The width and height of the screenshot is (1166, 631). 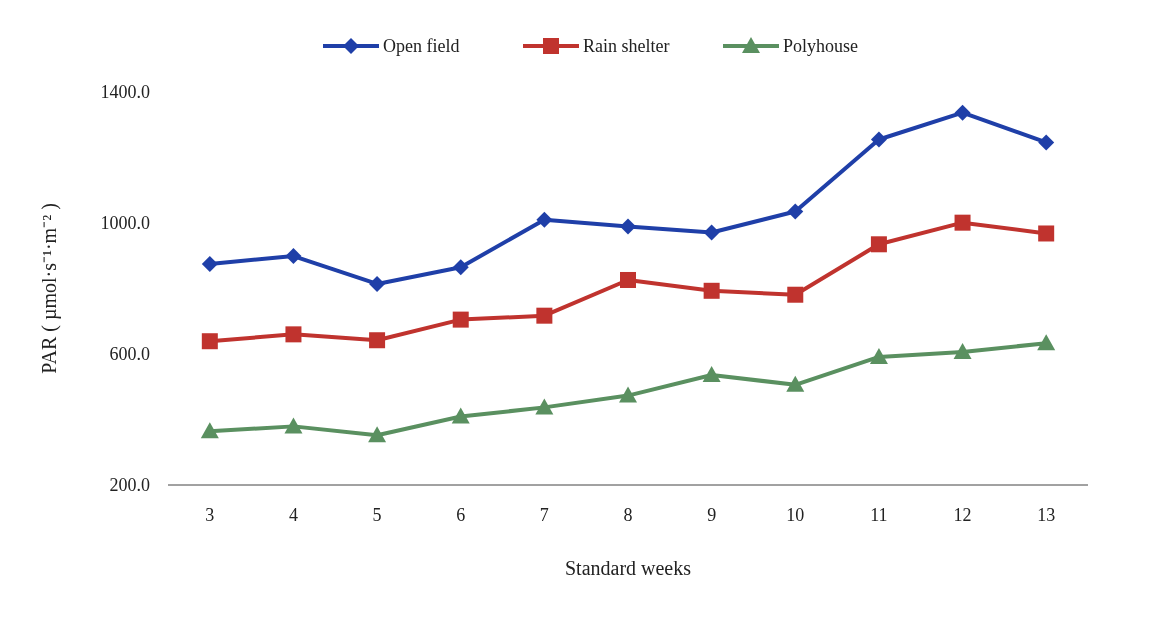 I want to click on x-tick-label: 9, so click(x=712, y=515).